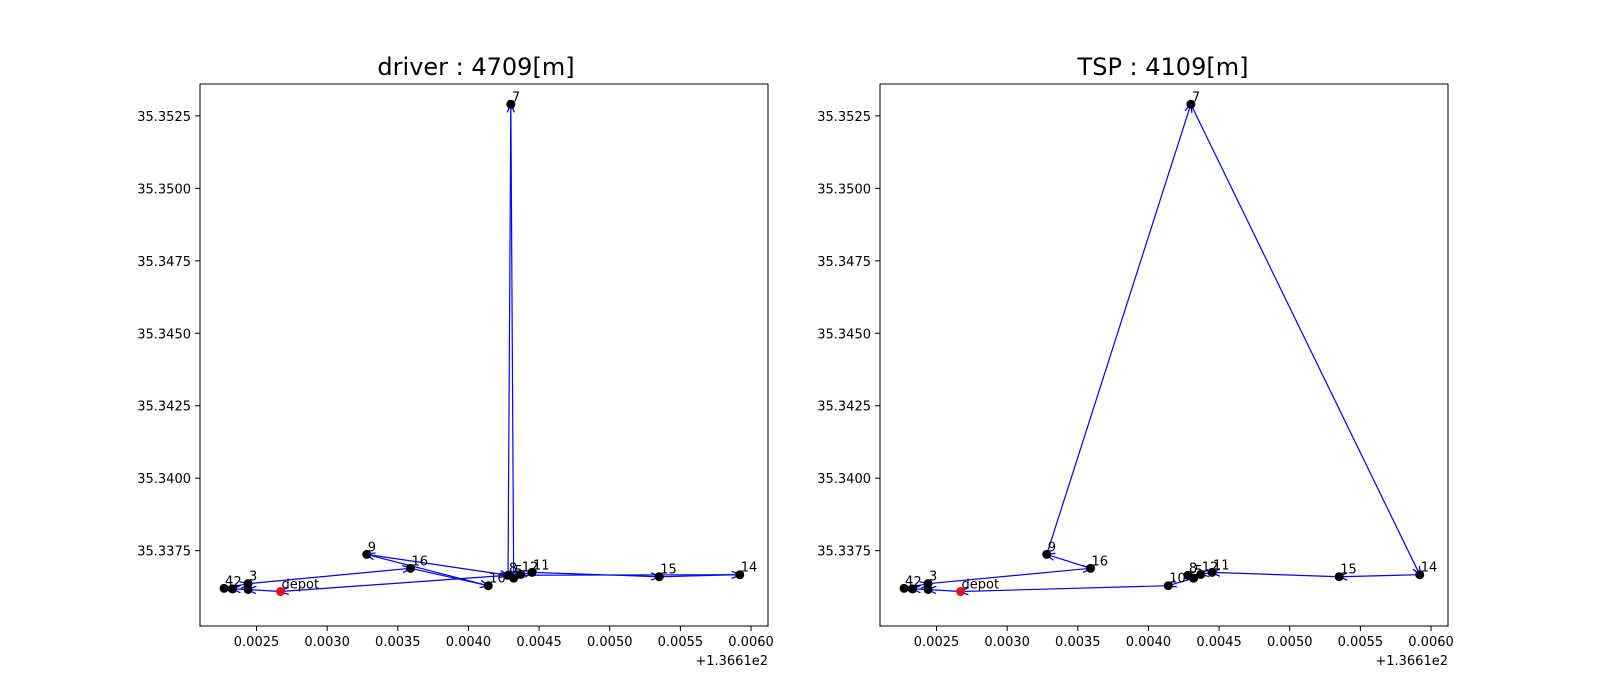  What do you see at coordinates (539, 642) in the screenshot?
I see `x-tick-label: 0.0045` at bounding box center [539, 642].